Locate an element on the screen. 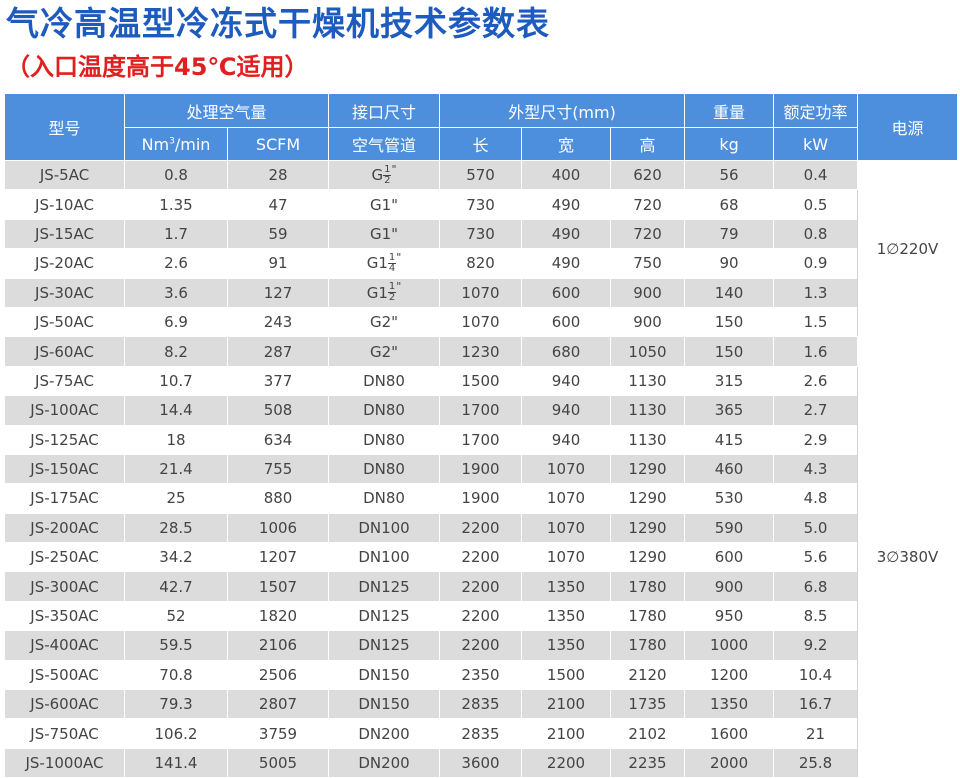 Image resolution: width=960 pixels, height=778 pixels. cell-l: 1700 is located at coordinates (481, 410).